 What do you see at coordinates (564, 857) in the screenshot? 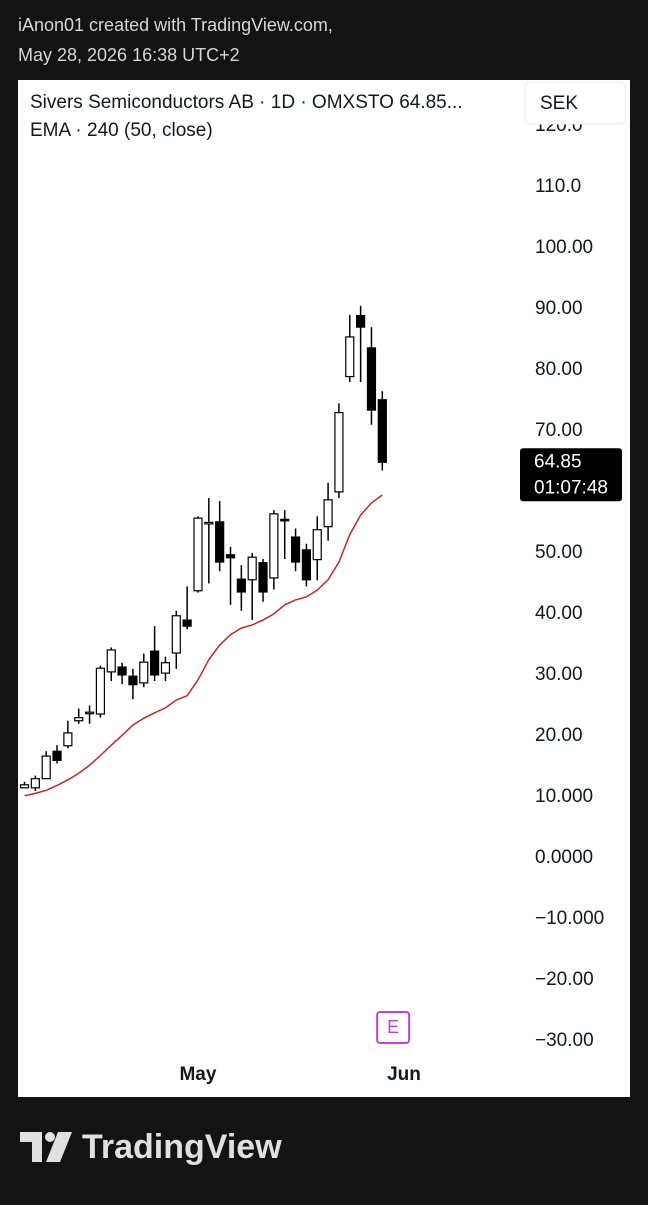
I see `y-tick-label: 0.0000` at bounding box center [564, 857].